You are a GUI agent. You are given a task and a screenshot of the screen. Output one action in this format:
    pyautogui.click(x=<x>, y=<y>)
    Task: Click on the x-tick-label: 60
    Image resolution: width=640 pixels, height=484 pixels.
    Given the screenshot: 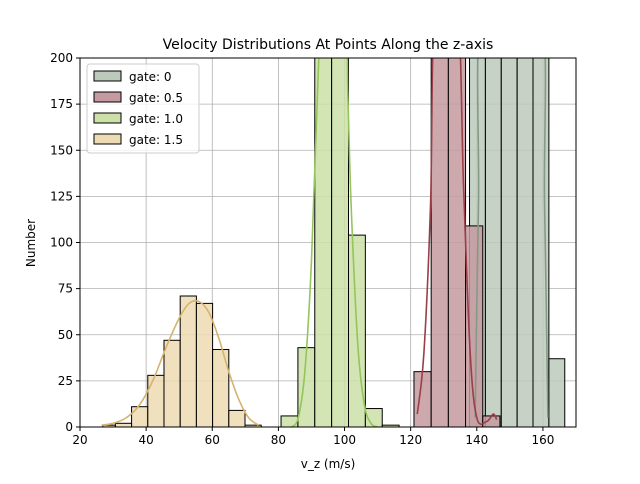 What is the action you would take?
    pyautogui.click(x=212, y=440)
    